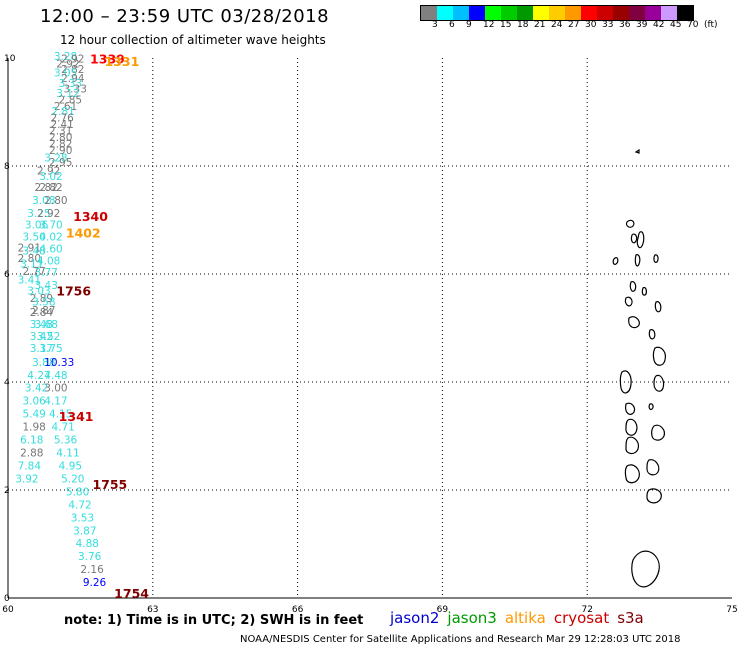  What do you see at coordinates (46, 273) in the screenshot?
I see `wave-height-label: 3.77` at bounding box center [46, 273].